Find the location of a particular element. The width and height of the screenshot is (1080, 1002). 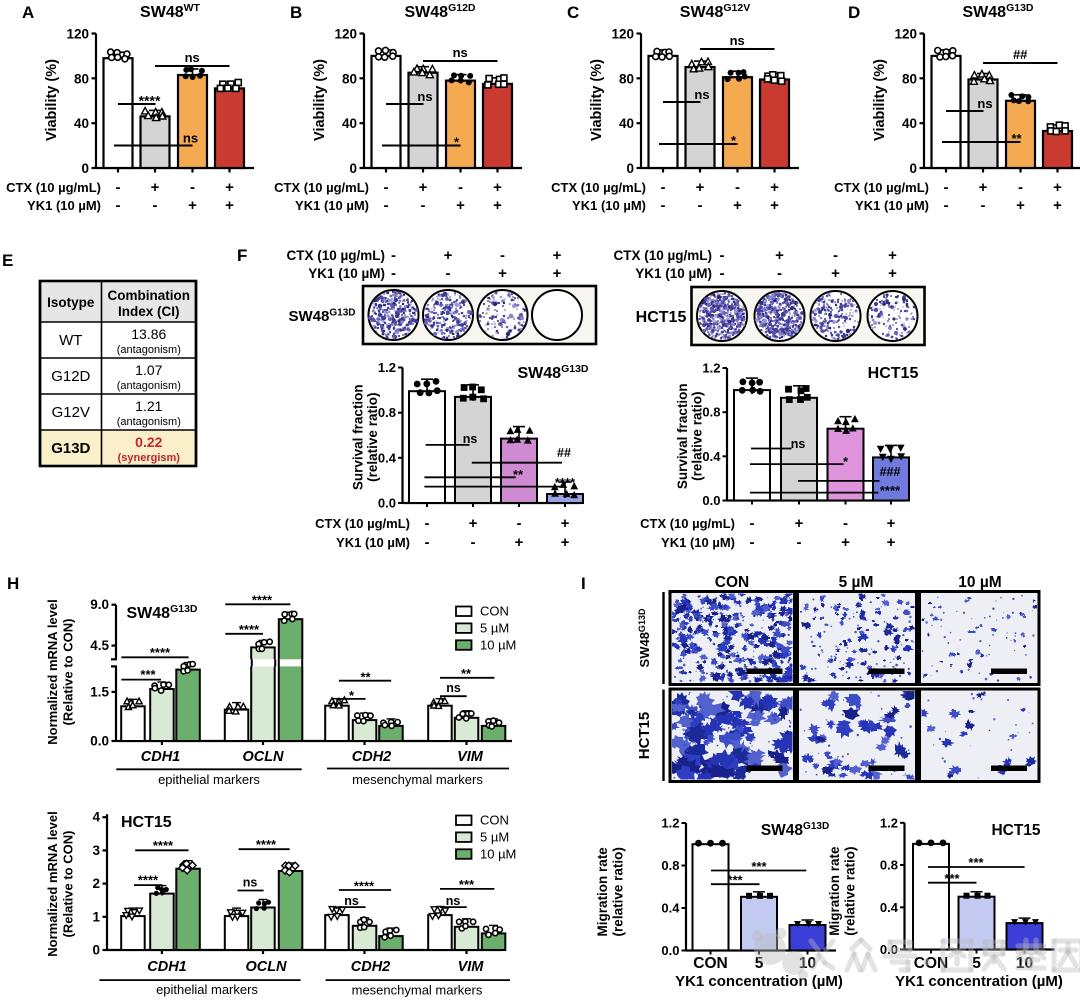

svg-text: Viability (%) is located at coordinates (597, 100).